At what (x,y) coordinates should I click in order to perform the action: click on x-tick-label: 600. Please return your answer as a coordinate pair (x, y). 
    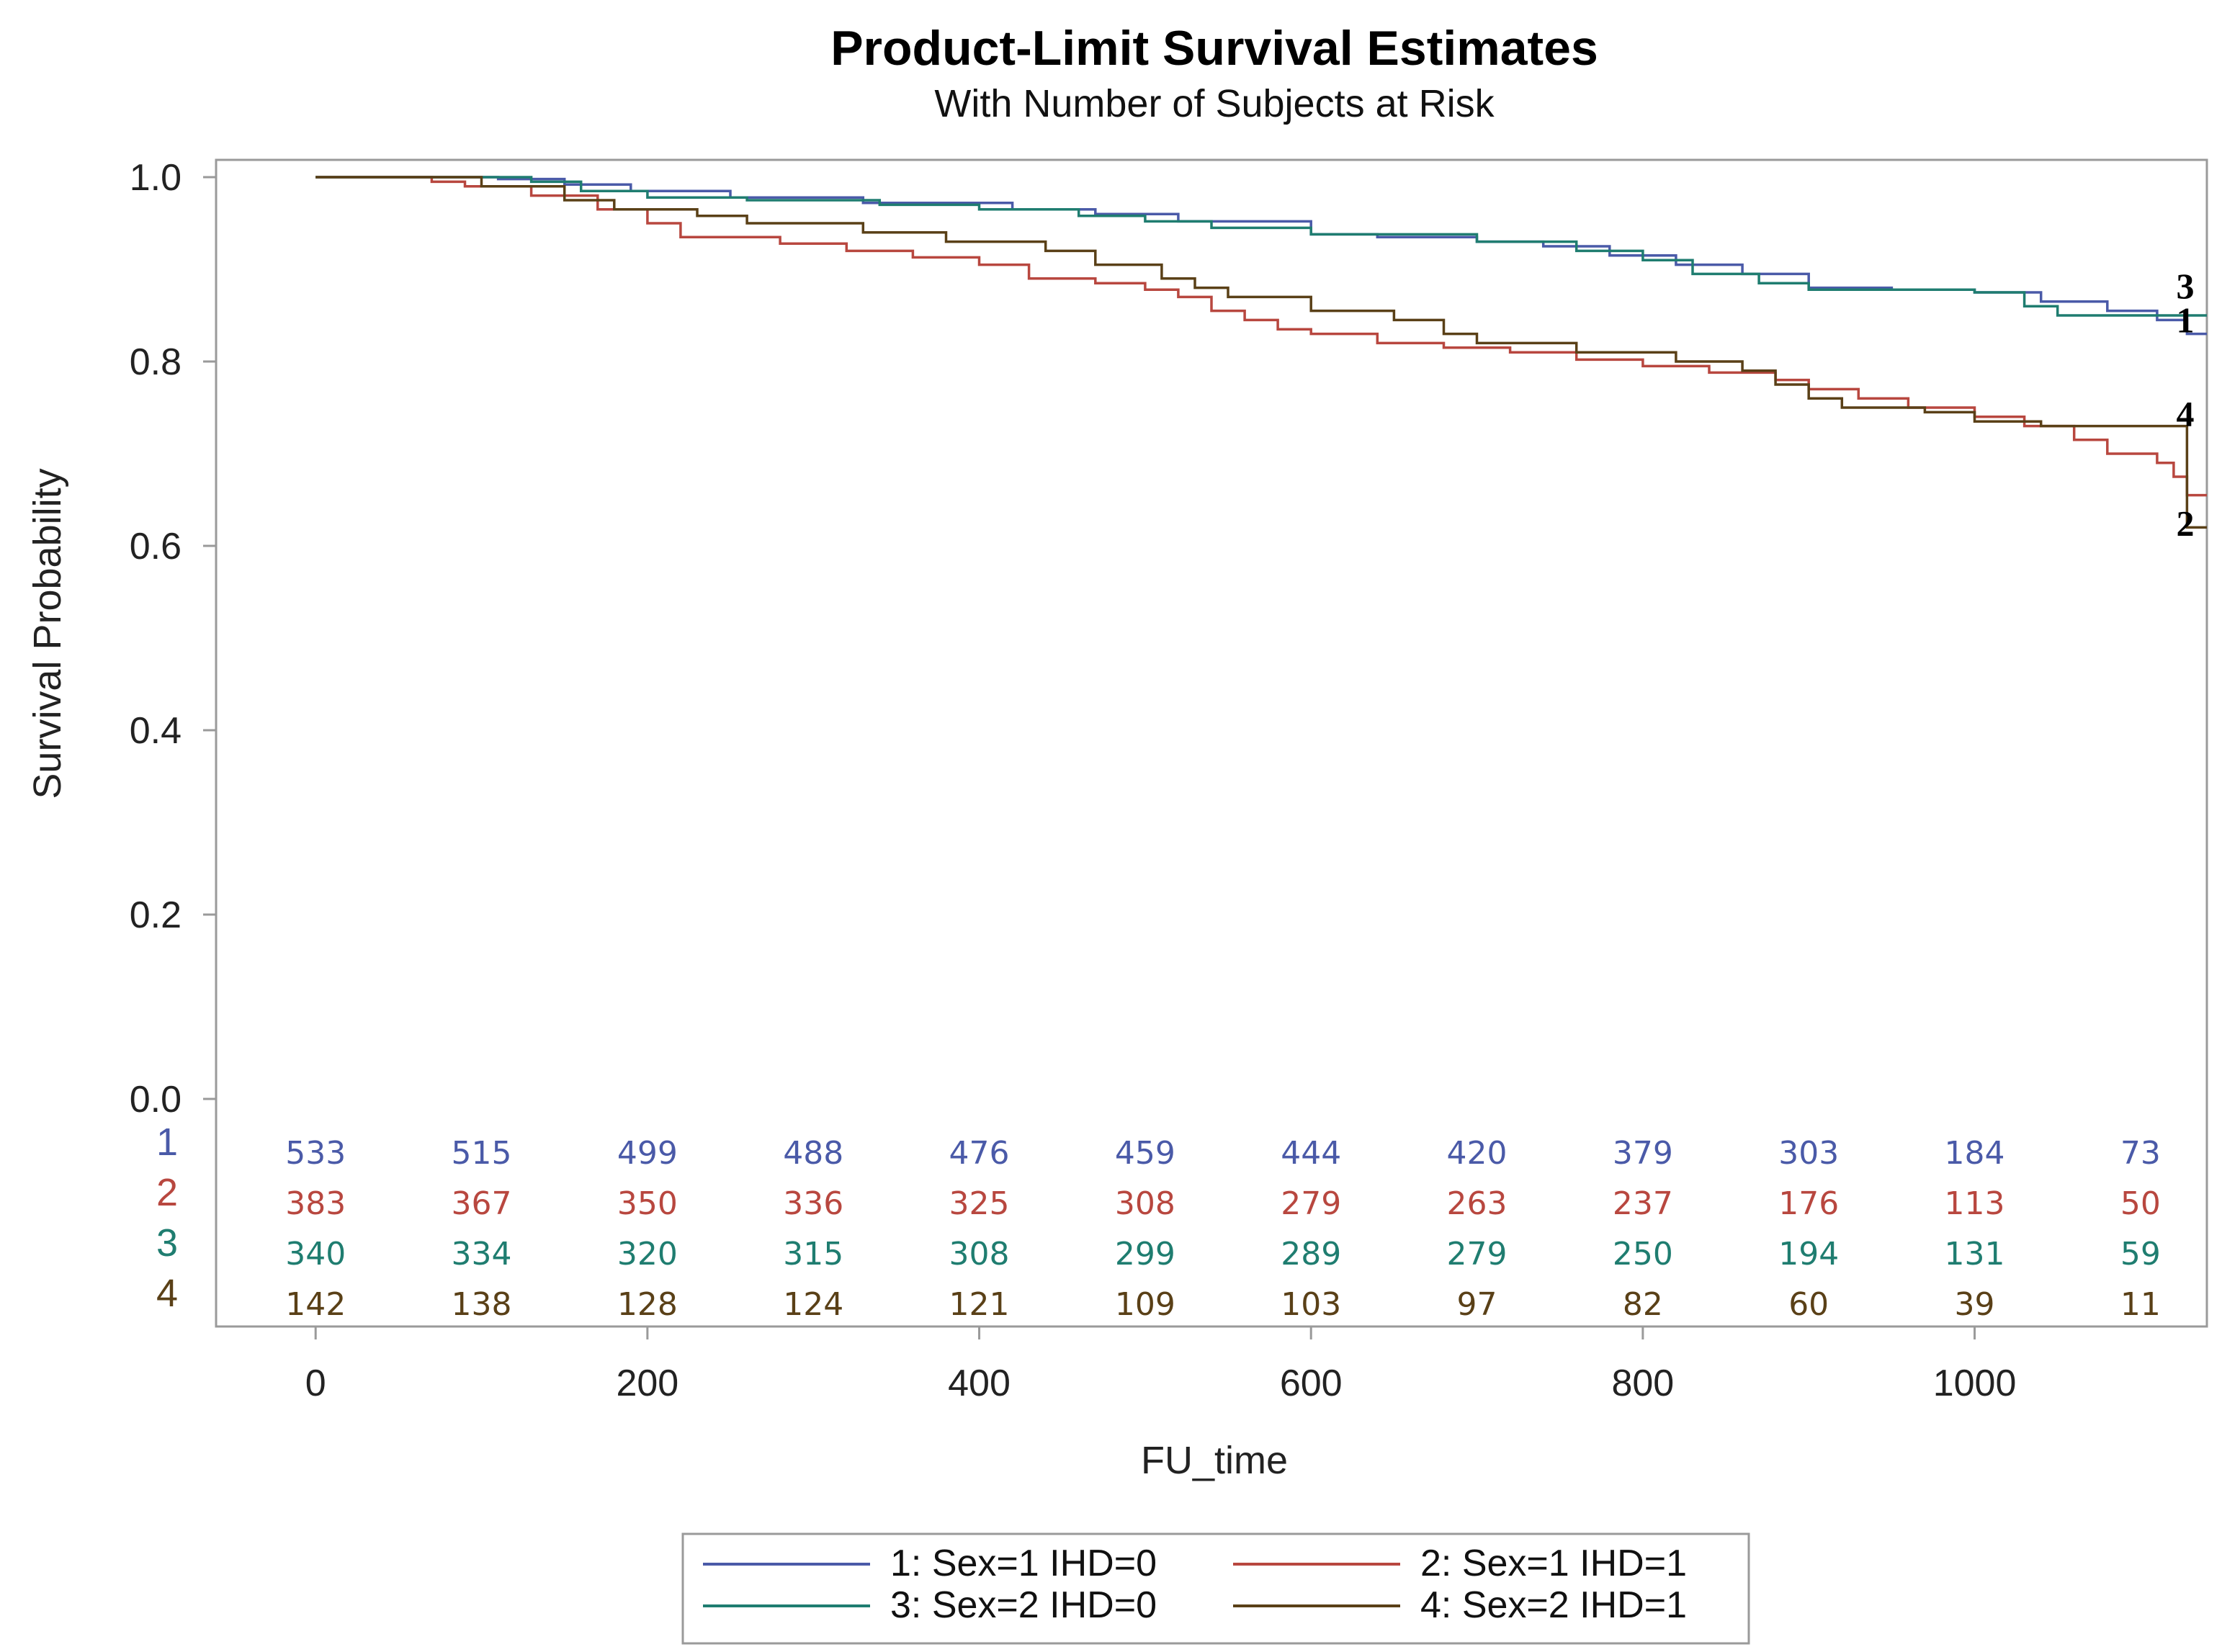
    Looking at the image, I should click on (1311, 1383).